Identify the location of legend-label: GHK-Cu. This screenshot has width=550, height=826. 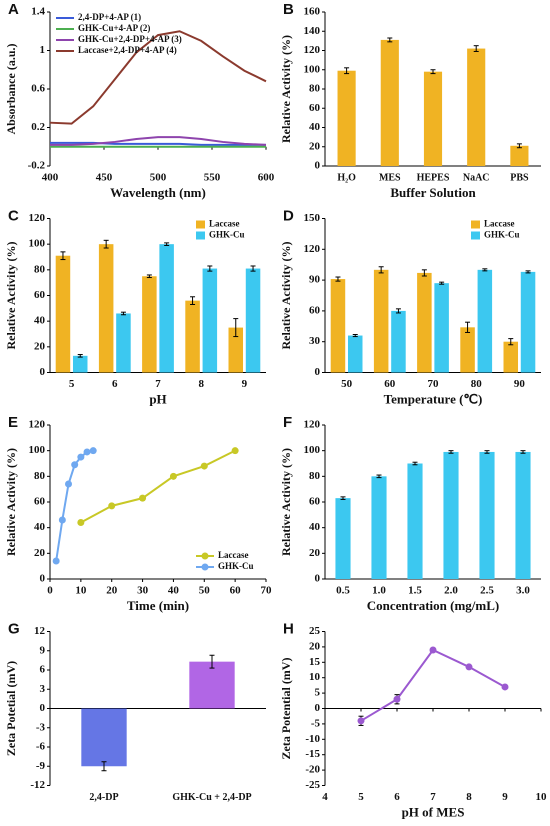
(227, 235).